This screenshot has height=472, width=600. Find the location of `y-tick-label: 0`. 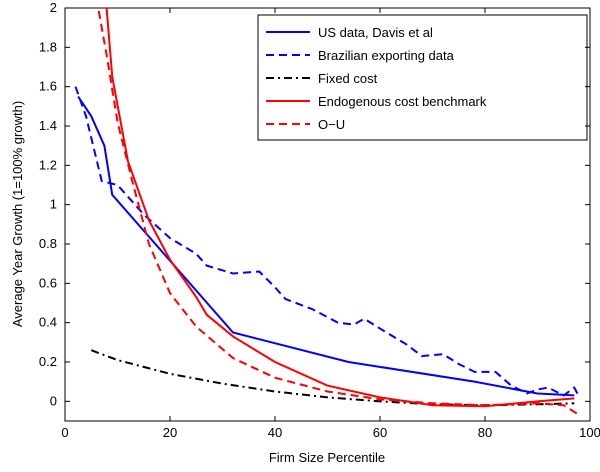

y-tick-label: 0 is located at coordinates (53, 400).